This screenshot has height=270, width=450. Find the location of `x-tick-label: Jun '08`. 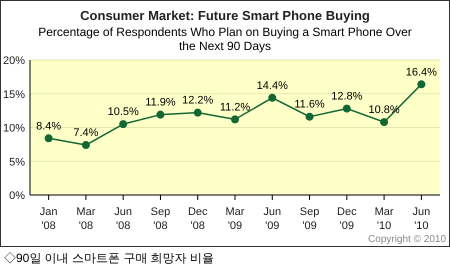

x-tick-label: Jun '08 is located at coordinates (123, 219).